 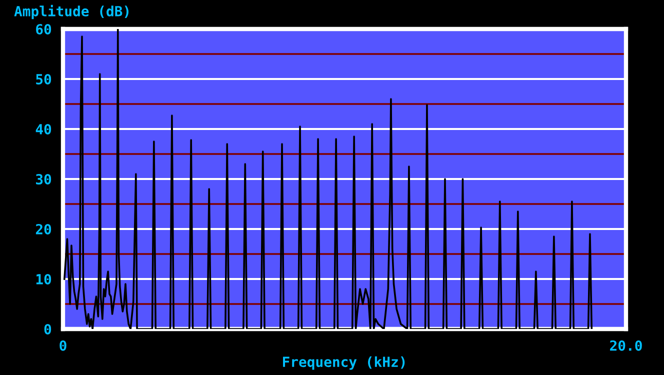 What do you see at coordinates (44, 129) in the screenshot?
I see `y-tick-label: 40` at bounding box center [44, 129].